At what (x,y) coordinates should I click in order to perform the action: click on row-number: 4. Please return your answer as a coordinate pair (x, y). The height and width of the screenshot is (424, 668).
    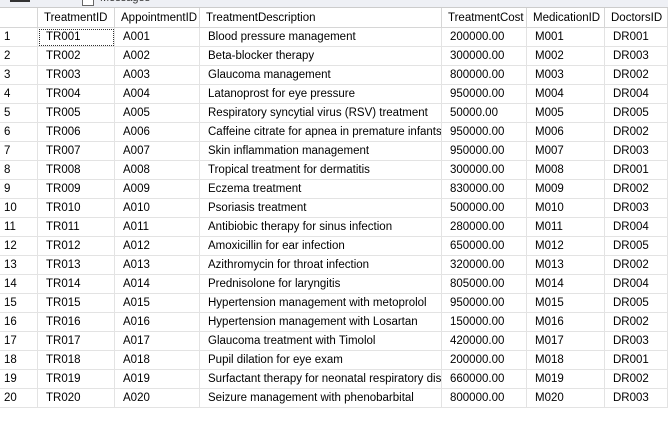
    Looking at the image, I should click on (19, 94).